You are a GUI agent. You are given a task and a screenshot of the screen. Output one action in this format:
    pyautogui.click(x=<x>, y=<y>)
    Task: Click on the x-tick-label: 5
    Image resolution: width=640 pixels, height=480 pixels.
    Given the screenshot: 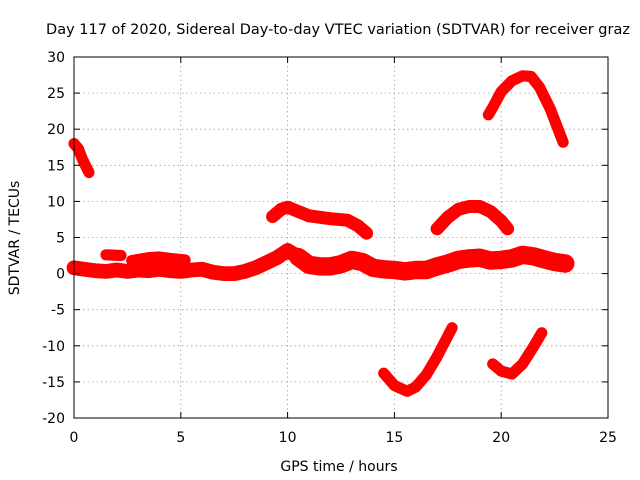 What is the action you would take?
    pyautogui.click(x=180, y=438)
    